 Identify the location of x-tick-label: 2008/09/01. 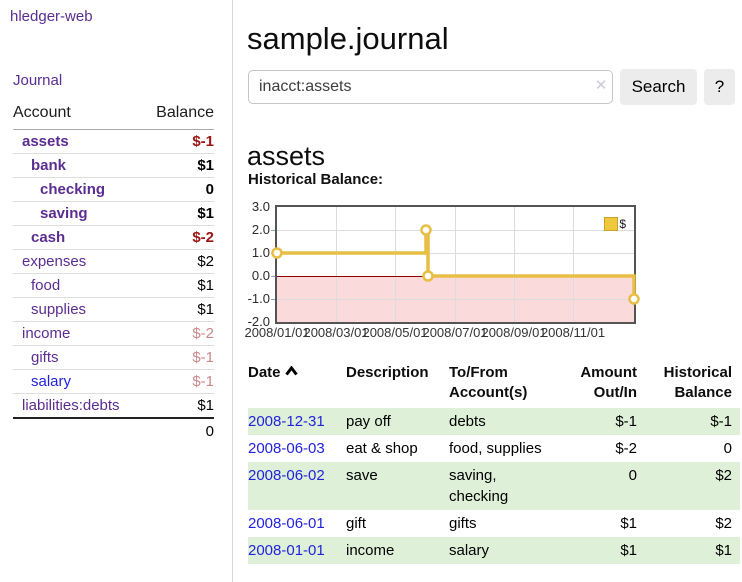
(514, 332).